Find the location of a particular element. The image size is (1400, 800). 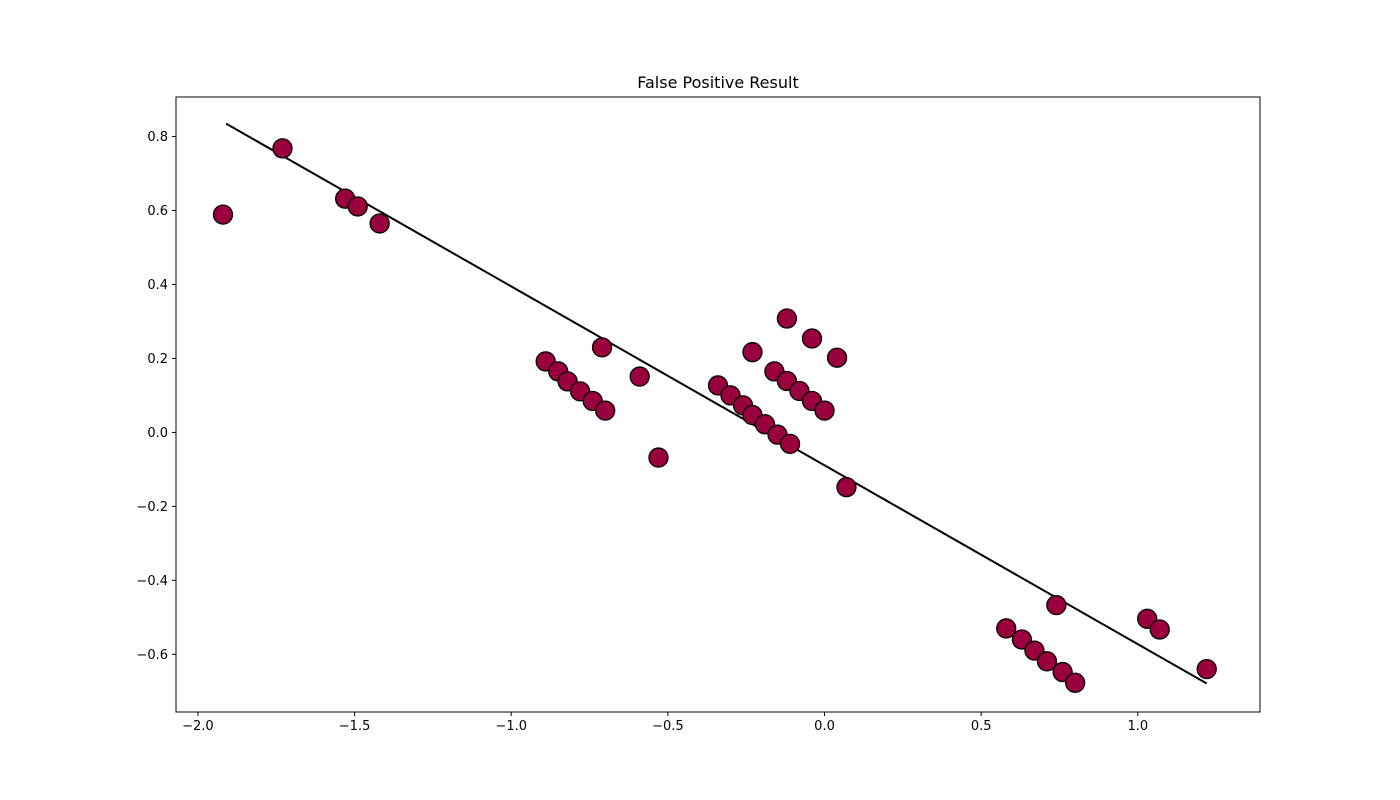

x-tick-label: −2.0 is located at coordinates (198, 726).